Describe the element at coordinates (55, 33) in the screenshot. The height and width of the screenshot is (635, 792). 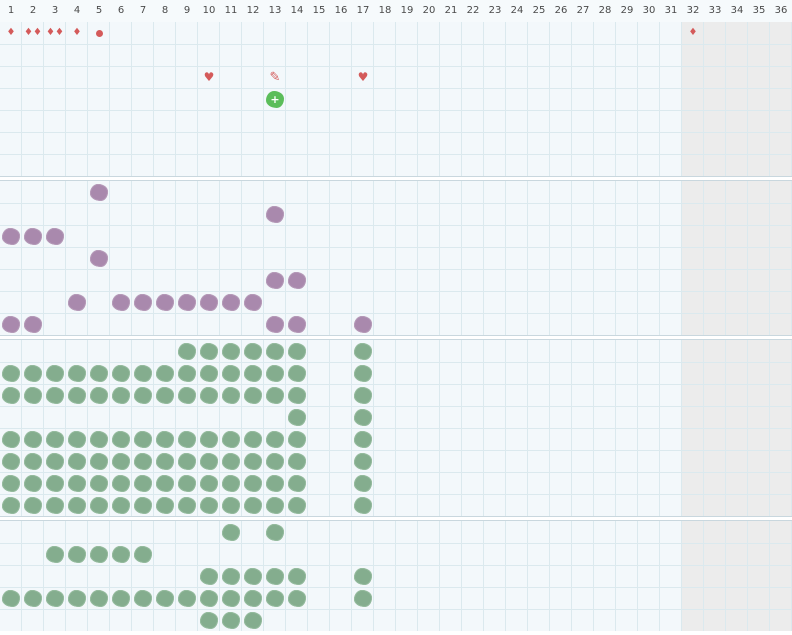
I see `marker: ♦♦` at that location.